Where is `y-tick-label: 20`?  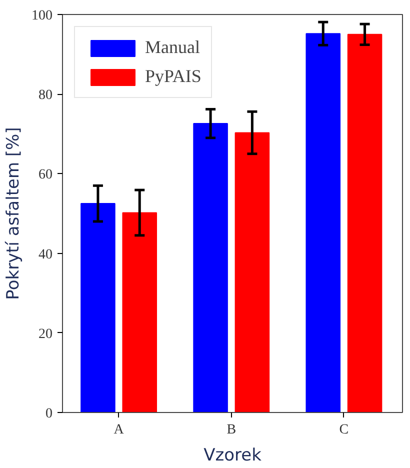
y-tick-label: 20 is located at coordinates (45, 334).